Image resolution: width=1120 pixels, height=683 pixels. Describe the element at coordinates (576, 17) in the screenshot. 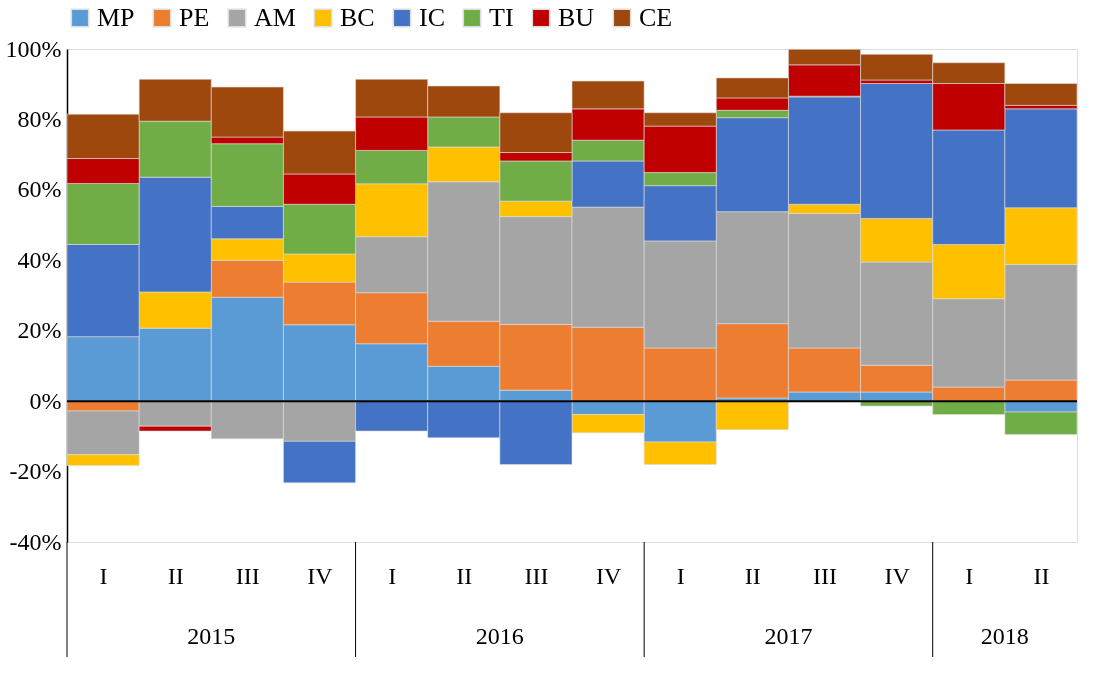

I see `legend-label: BU` at that location.